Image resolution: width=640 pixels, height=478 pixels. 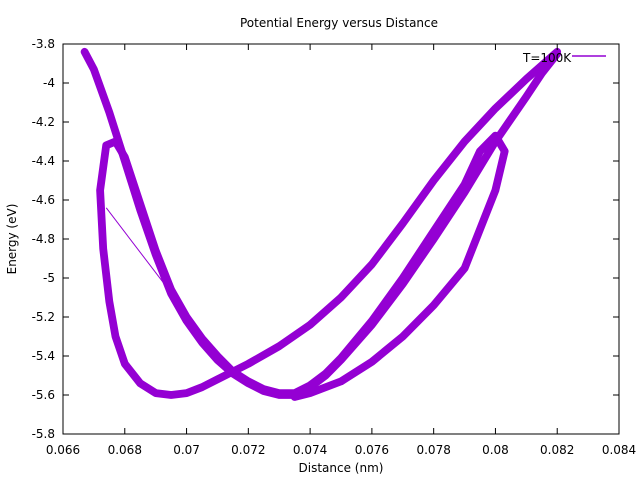 I want to click on y-tick-label: -3.8, so click(x=43, y=44).